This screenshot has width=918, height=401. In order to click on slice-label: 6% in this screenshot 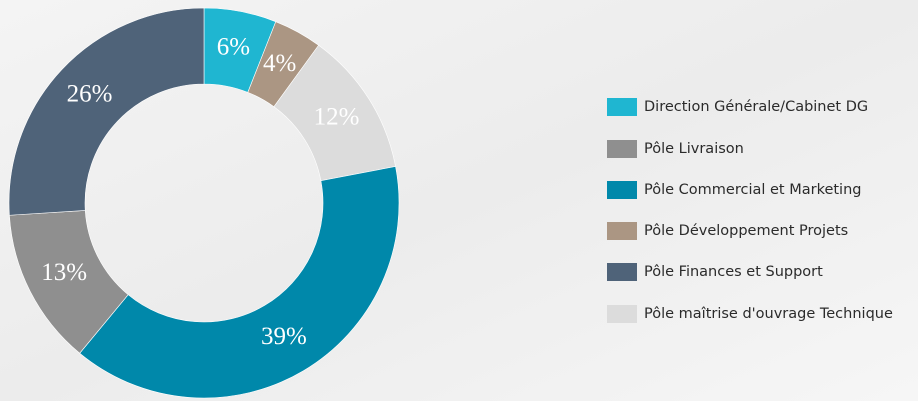, I will do `click(233, 47)`.